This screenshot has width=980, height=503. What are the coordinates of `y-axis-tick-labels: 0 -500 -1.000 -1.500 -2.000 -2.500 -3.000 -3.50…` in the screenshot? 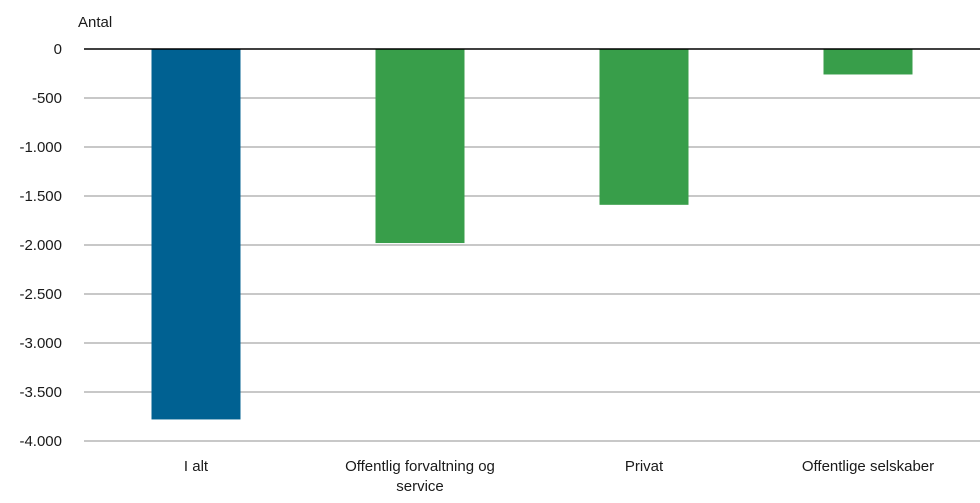 It's located at (40, 245).